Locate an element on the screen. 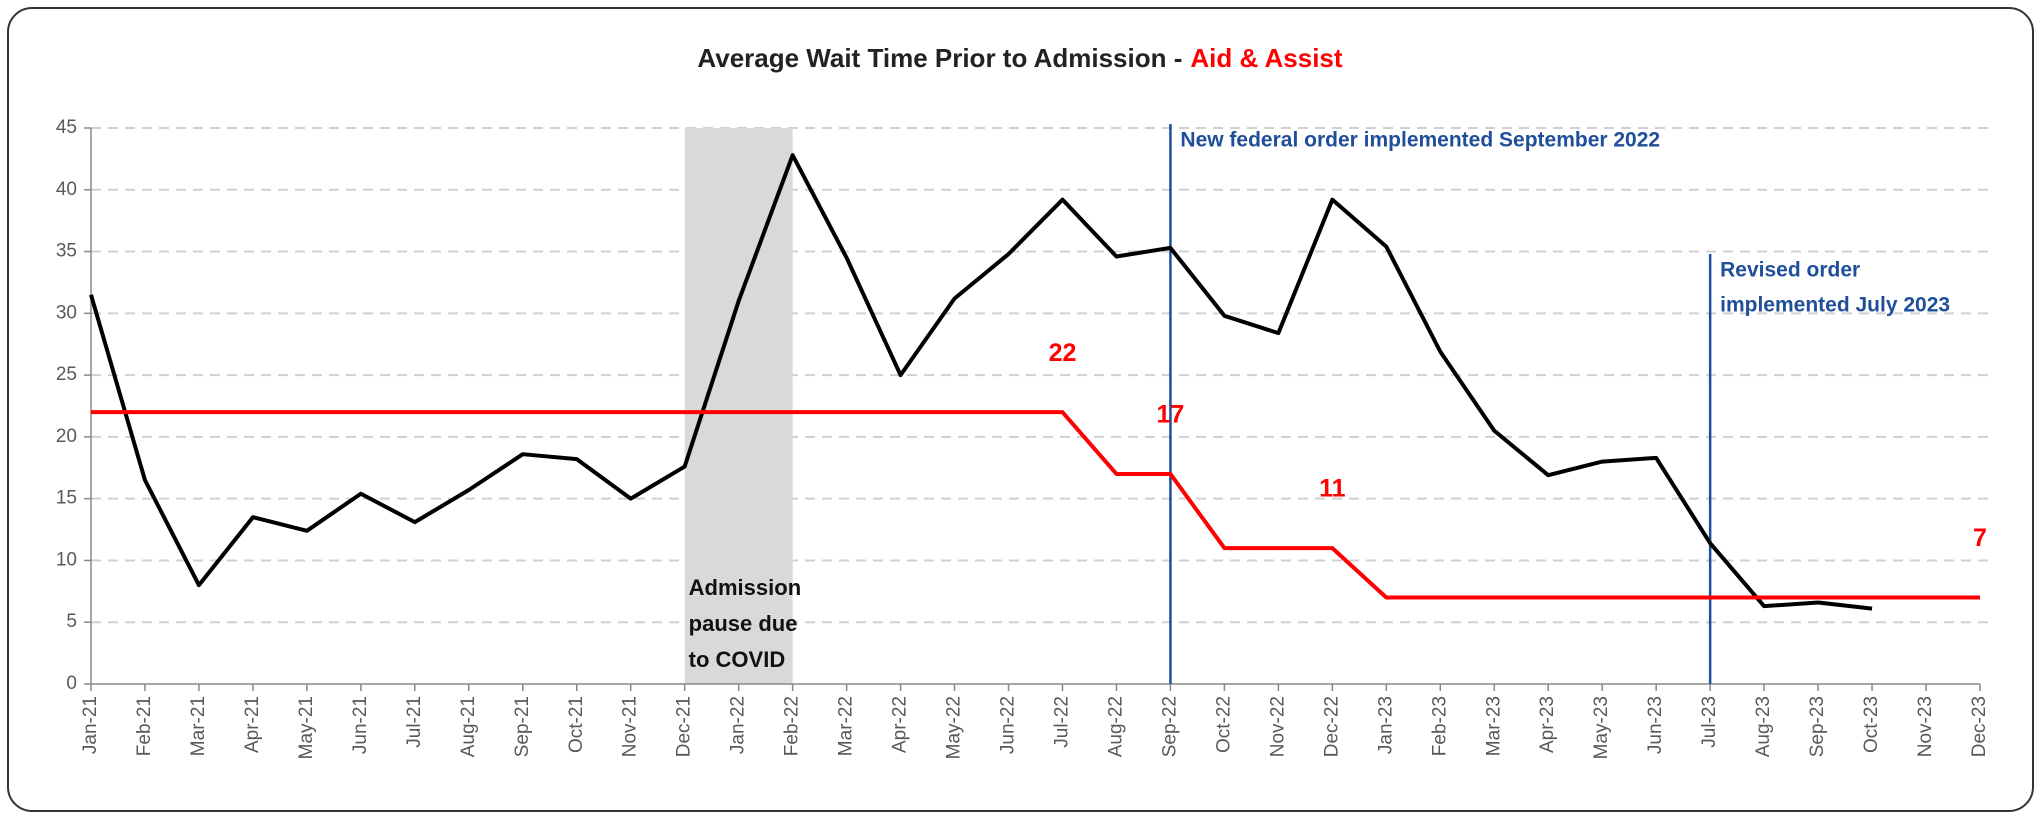  x-tick-label: Jul-22 is located at coordinates (1062, 722).